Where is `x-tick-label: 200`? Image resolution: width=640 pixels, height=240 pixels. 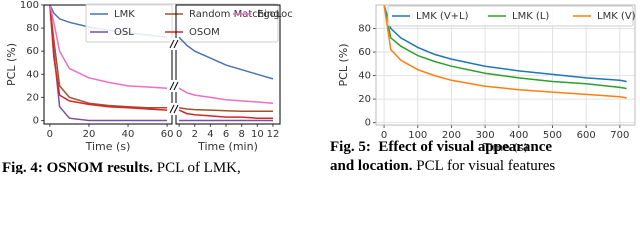
x-tick-label: 200 is located at coordinates (451, 135).